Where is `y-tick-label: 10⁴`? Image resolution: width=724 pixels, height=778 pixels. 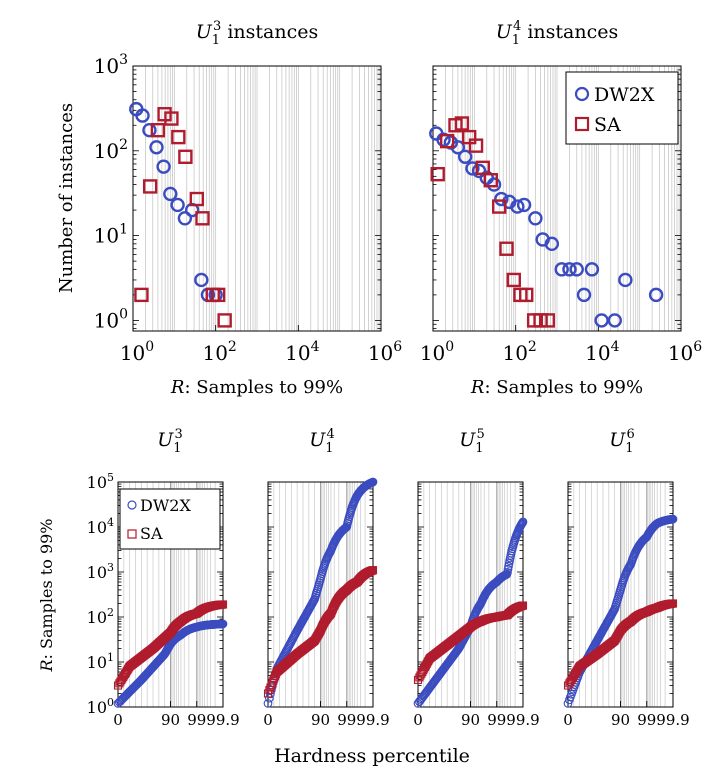 y-tick-label: 10⁴ is located at coordinates (100, 526).